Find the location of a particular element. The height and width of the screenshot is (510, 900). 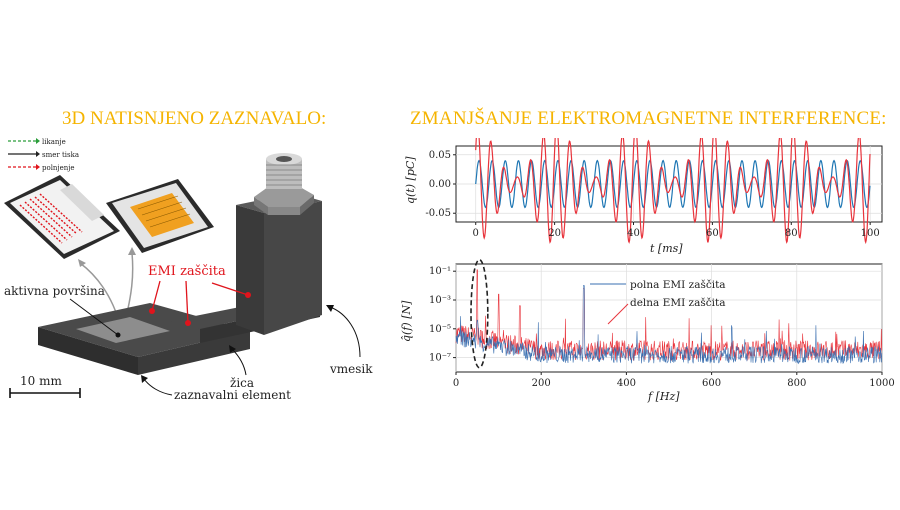

sensing-element-label: zaznavalni element is located at coordinates (232, 395).